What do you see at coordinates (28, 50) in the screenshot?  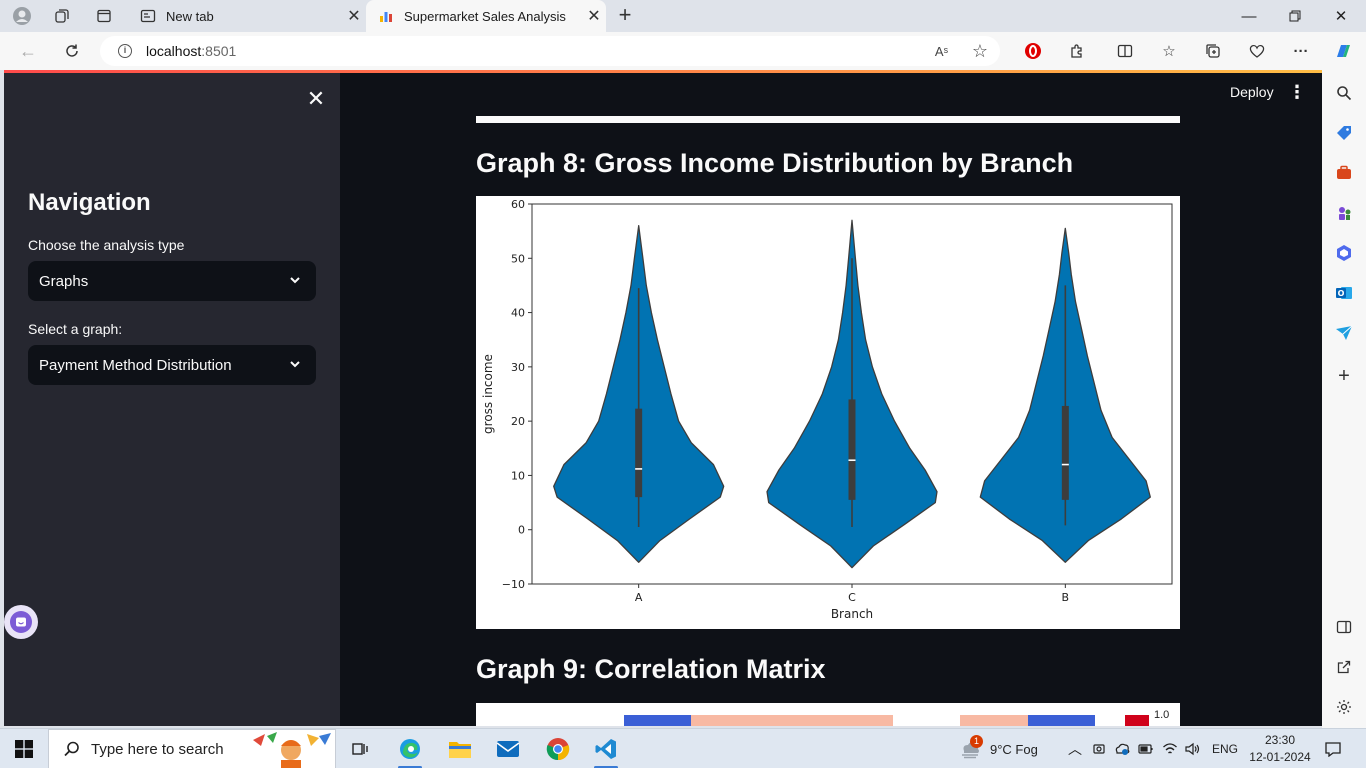 I see `back-icon: ←` at bounding box center [28, 50].